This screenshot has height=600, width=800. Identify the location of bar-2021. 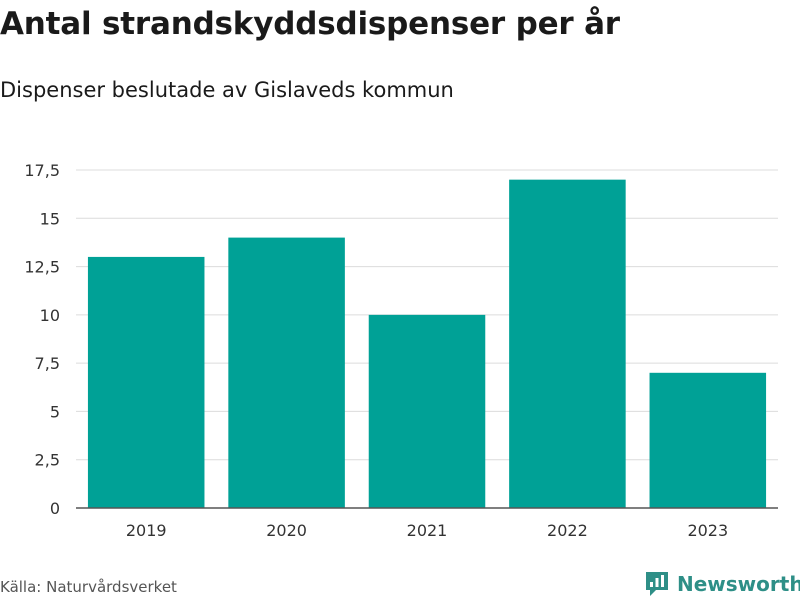
(427, 411).